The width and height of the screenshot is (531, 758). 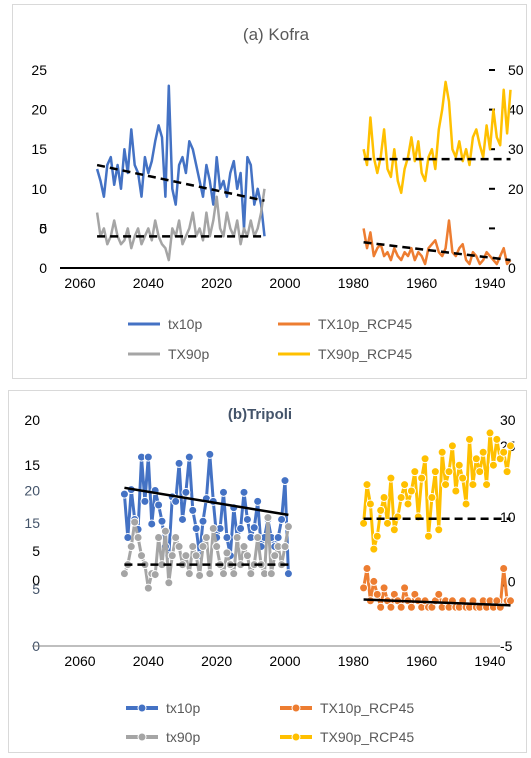 What do you see at coordinates (296, 708) in the screenshot?
I see `legend-marker-TX10p_RCP45` at bounding box center [296, 708].